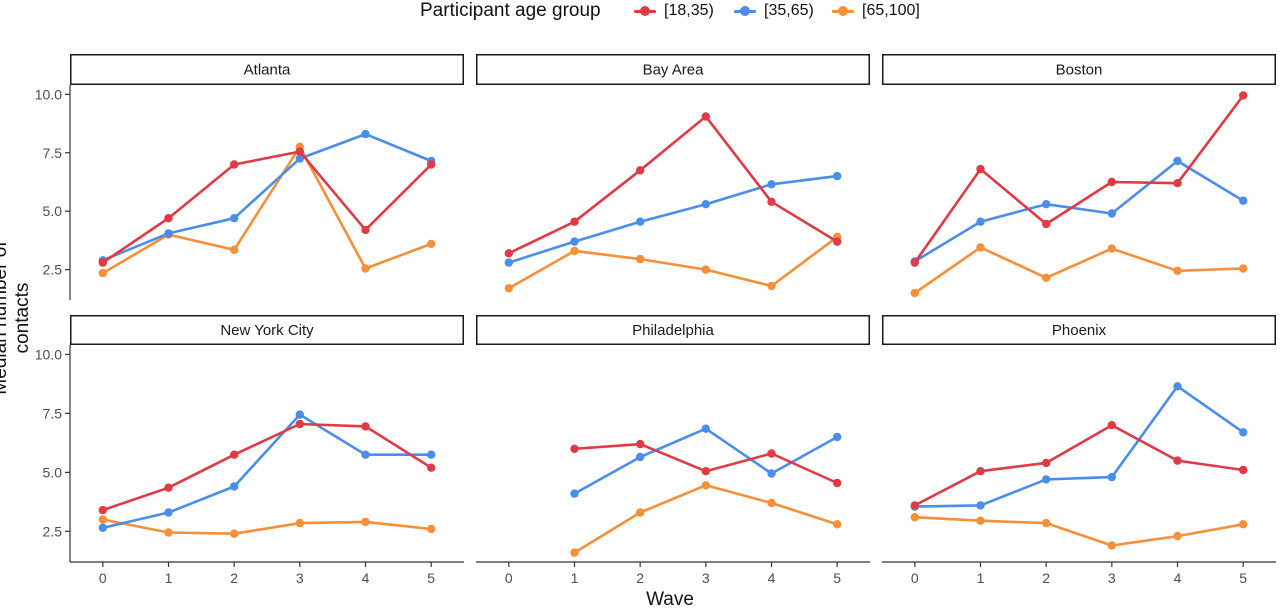 The height and width of the screenshot is (611, 1280). I want to click on series-line-65-100-new-york-city, so click(267, 527).